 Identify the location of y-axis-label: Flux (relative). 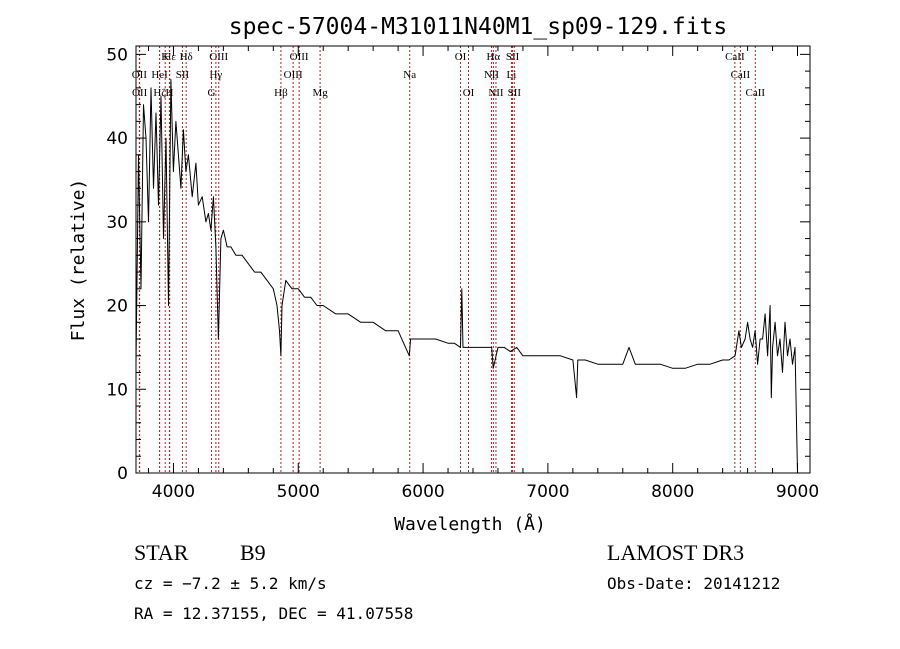
(78, 260).